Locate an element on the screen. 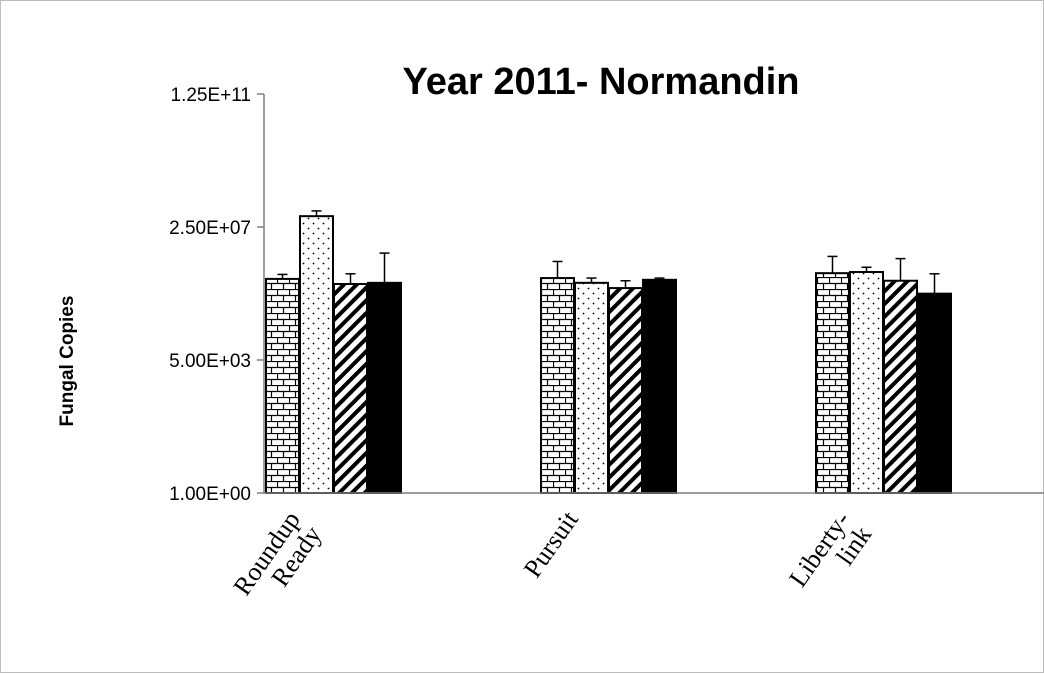  x-axis-ticks: RoundupReady Pursuit Liberty-link is located at coordinates (552, 560).